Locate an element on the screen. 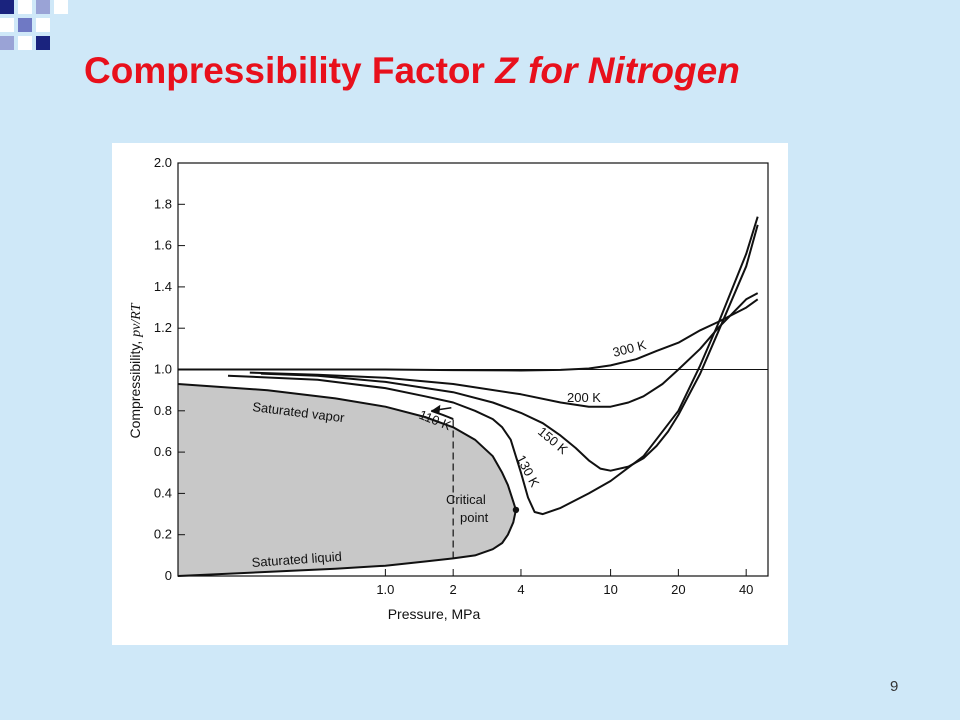 Image resolution: width=960 pixels, height=720 pixels. series-saturated-liquid-line is located at coordinates (347, 543).